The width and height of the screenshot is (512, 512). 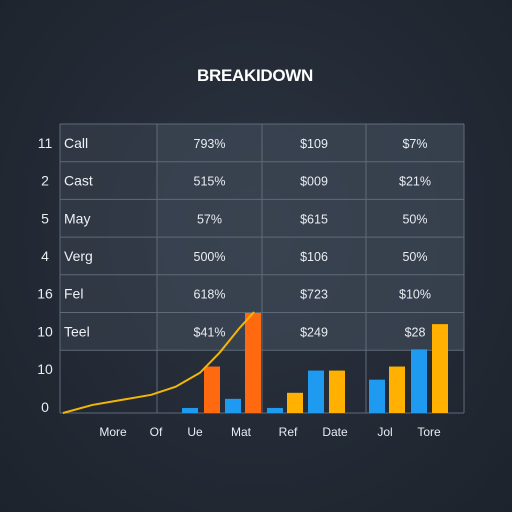 I want to click on x-axis-labels: More Of Ue Mat Ref Date Jol Tore, so click(x=270, y=432).